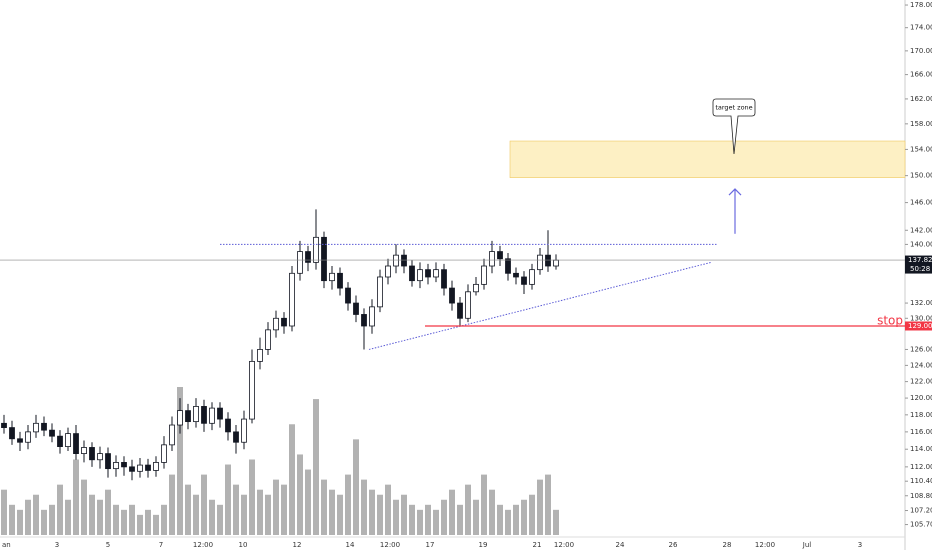  Describe the element at coordinates (707, 159) in the screenshot. I see `target-zone` at that location.